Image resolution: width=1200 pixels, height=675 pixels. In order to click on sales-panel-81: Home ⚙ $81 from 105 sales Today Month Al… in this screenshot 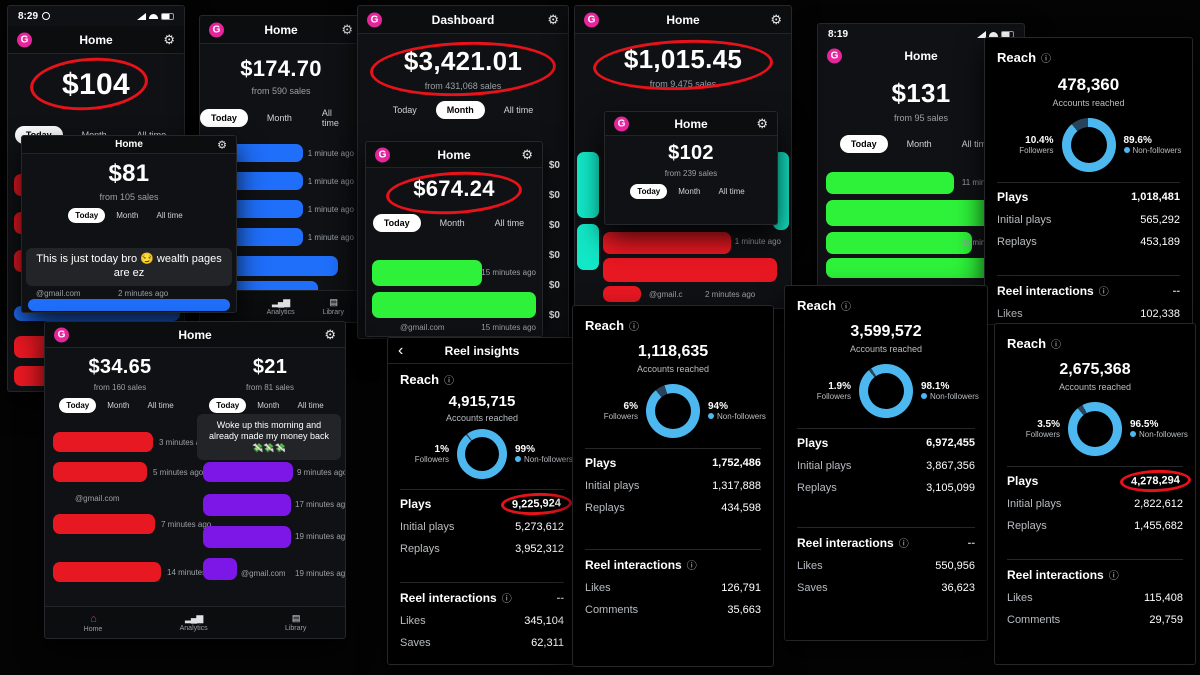, I will do `click(129, 224)`.